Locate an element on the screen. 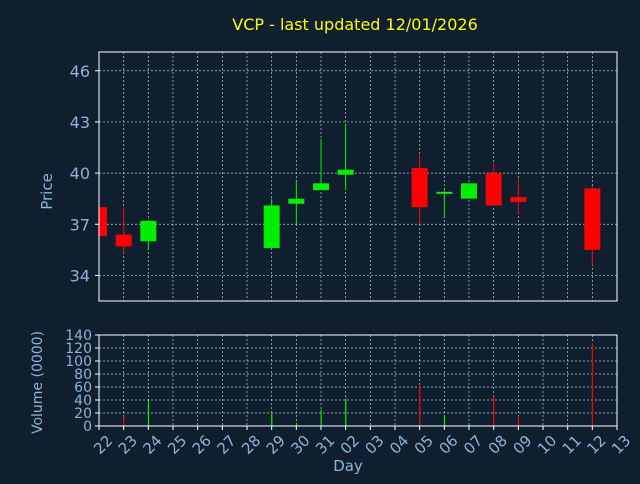 Image resolution: width=640 pixels, height=484 pixels. price-tick-label: 37 is located at coordinates (80, 224).